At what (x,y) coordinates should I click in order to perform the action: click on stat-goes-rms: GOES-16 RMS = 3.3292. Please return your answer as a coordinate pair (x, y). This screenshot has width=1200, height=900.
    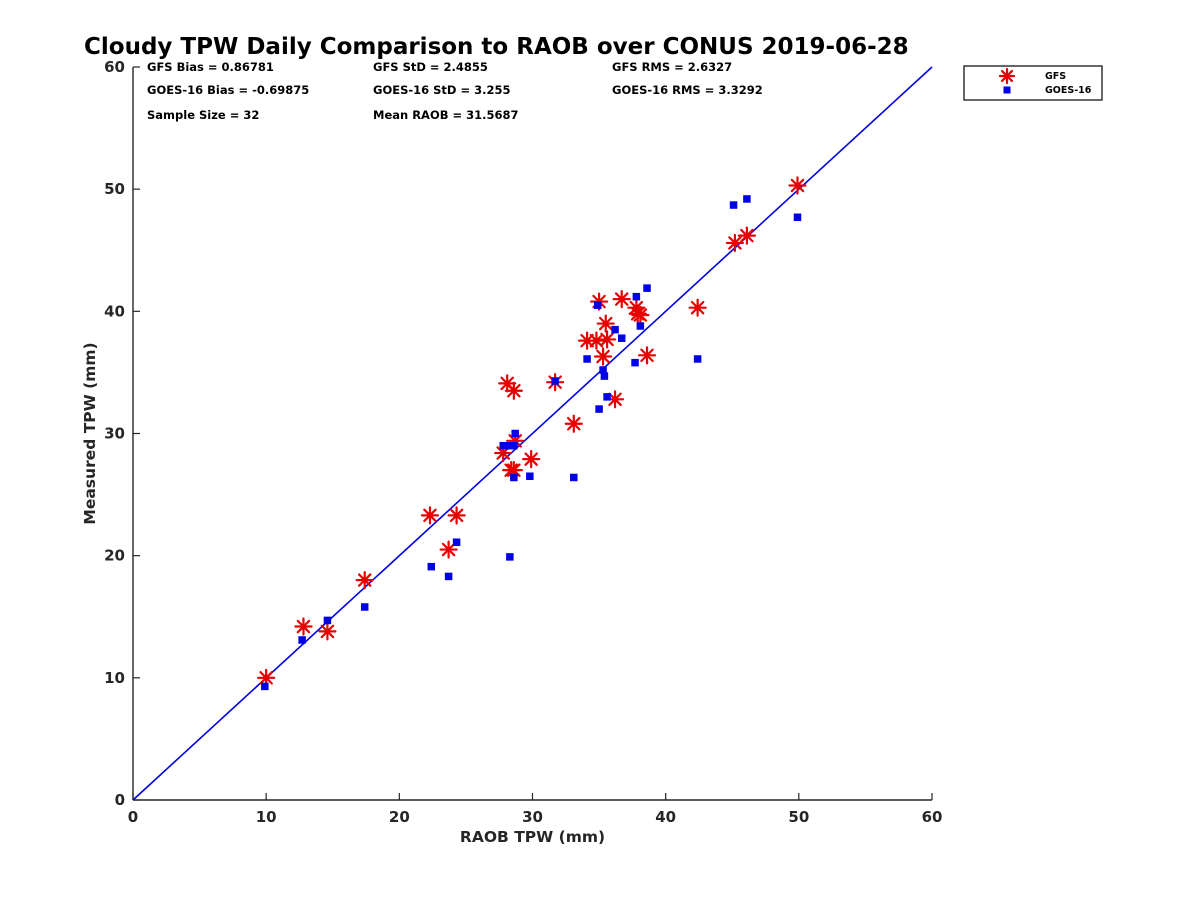
    Looking at the image, I should click on (687, 90).